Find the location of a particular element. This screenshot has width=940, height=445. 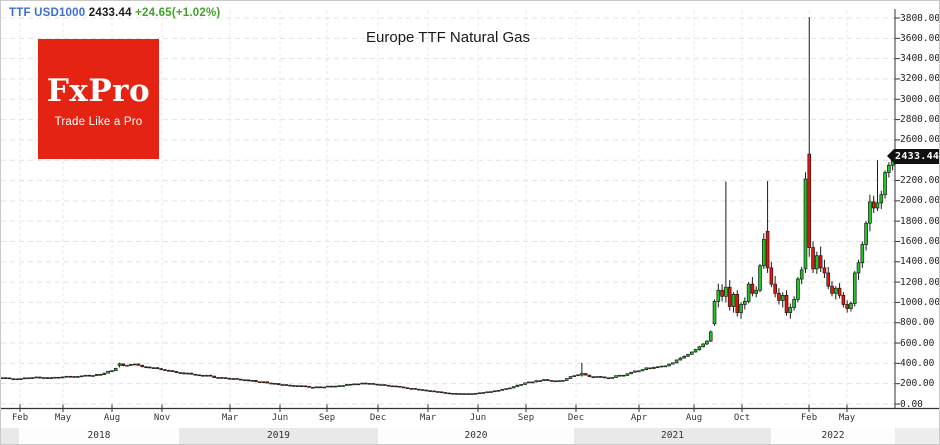

year-label: 2021 is located at coordinates (672, 435).